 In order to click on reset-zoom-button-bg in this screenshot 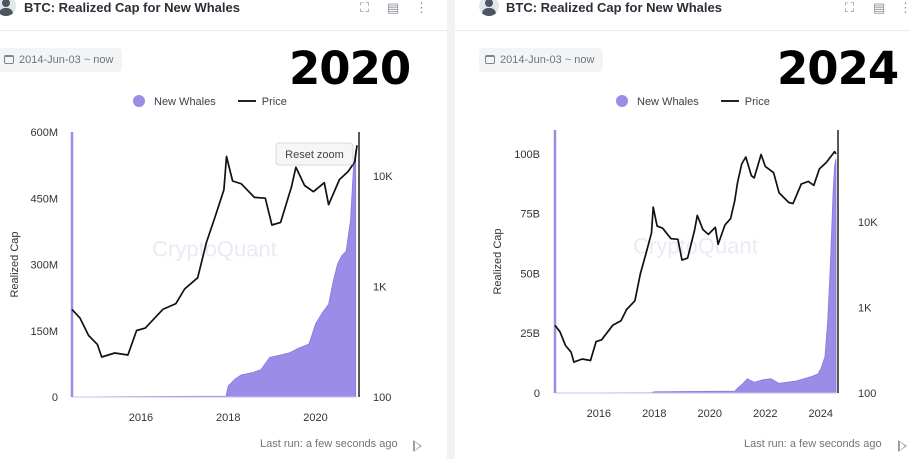, I will do `click(314, 154)`.